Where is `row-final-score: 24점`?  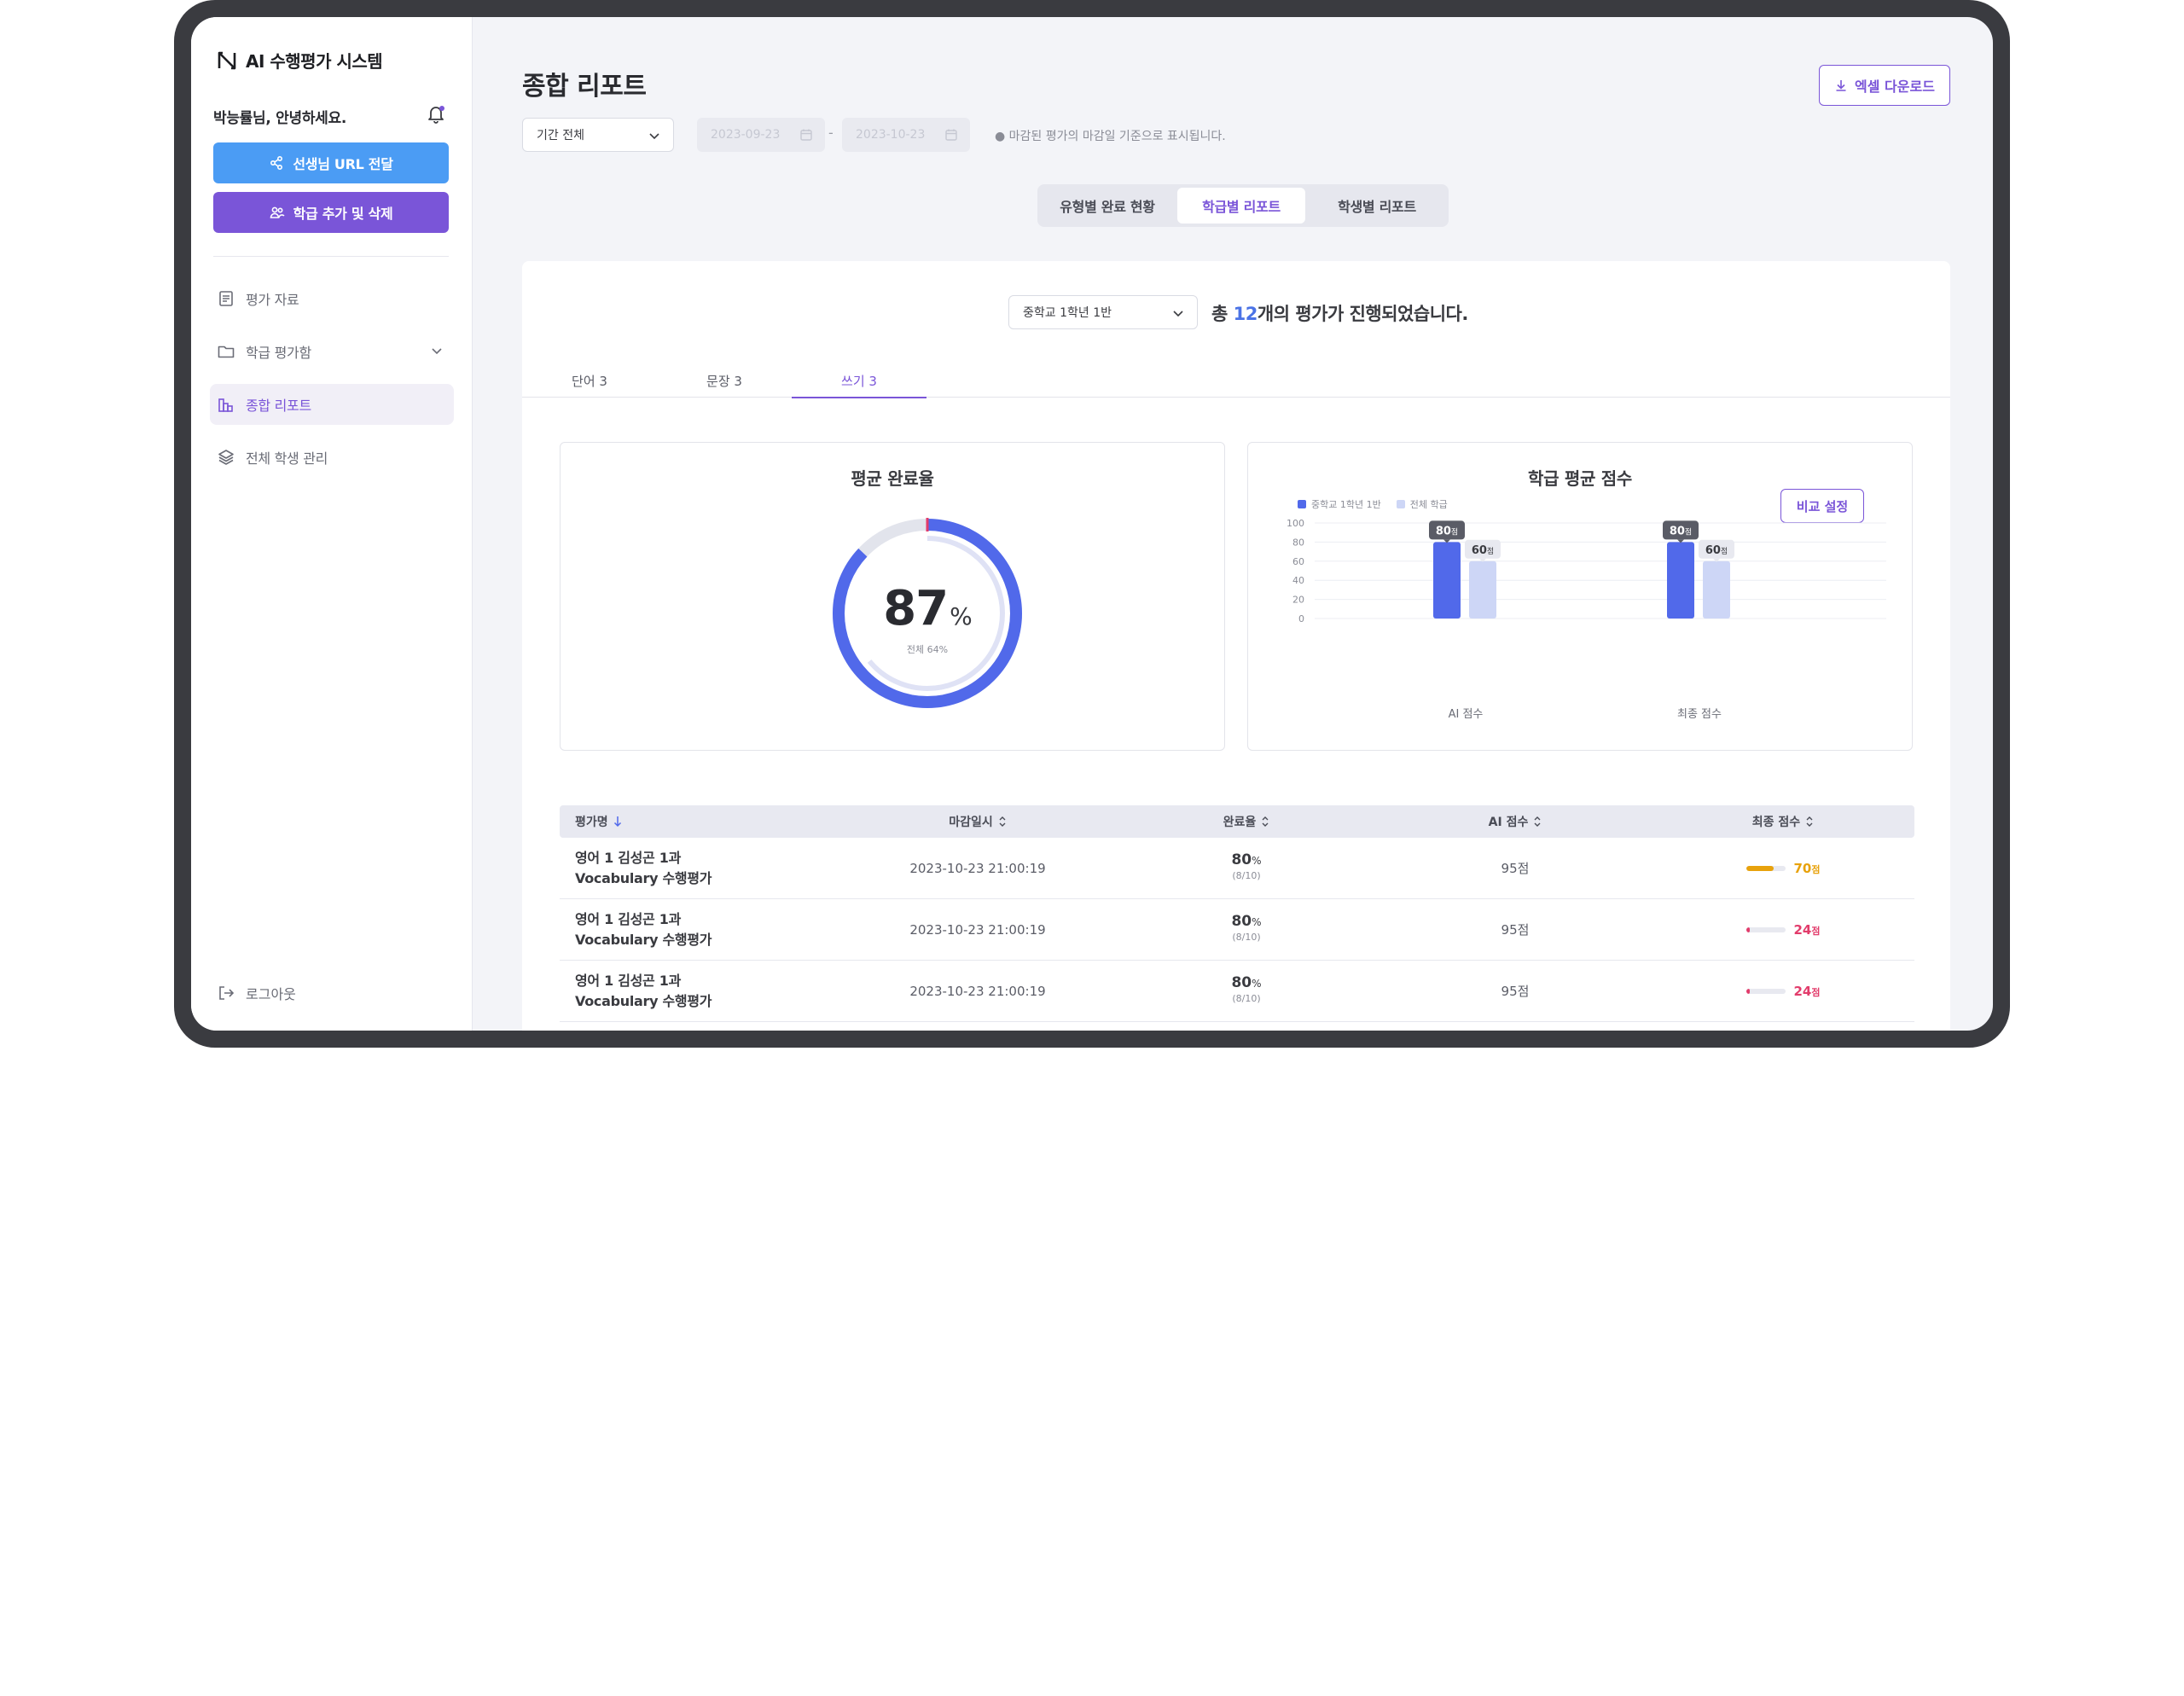 row-final-score: 24점 is located at coordinates (1783, 992).